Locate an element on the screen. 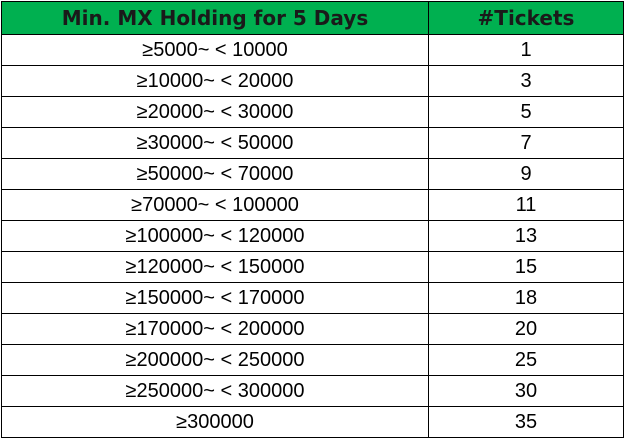 The height and width of the screenshot is (441, 626). table-row: ≥10000~ < 20000 3 is located at coordinates (312, 81).